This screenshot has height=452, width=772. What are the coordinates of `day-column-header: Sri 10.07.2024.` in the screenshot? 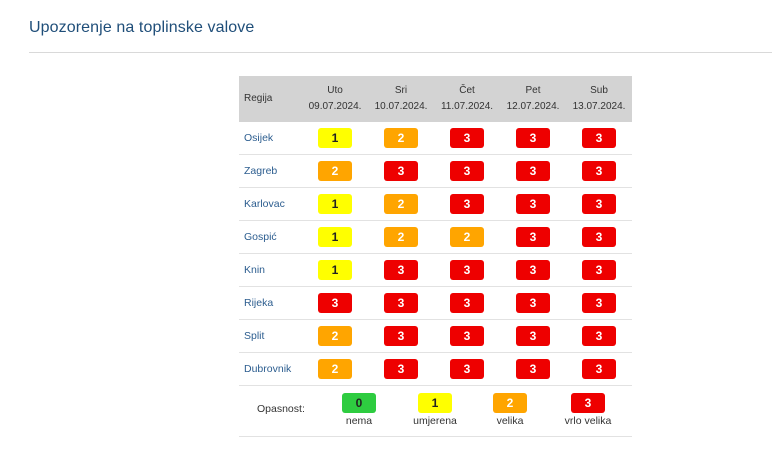 It's located at (401, 99).